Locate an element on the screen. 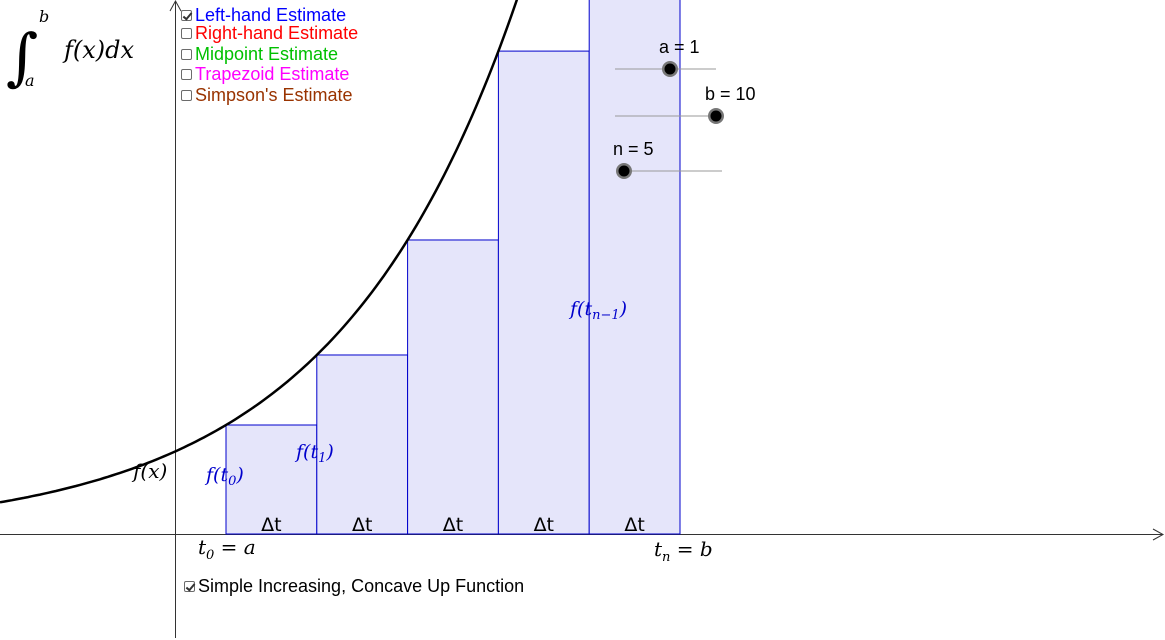  checkbox-left-hand: Left-hand Estimate is located at coordinates (263, 15).